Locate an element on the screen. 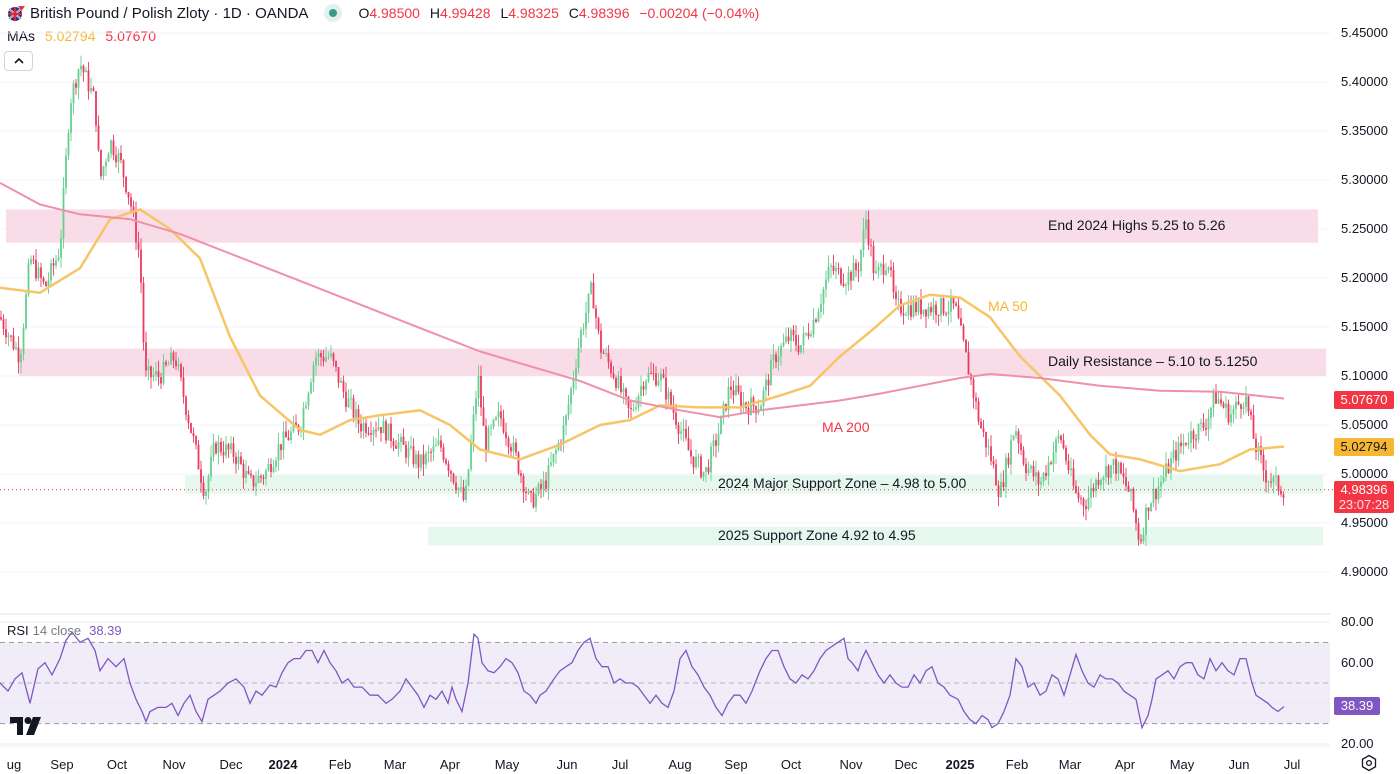 The height and width of the screenshot is (774, 1400). rsi-value: 38.39 is located at coordinates (105, 630).